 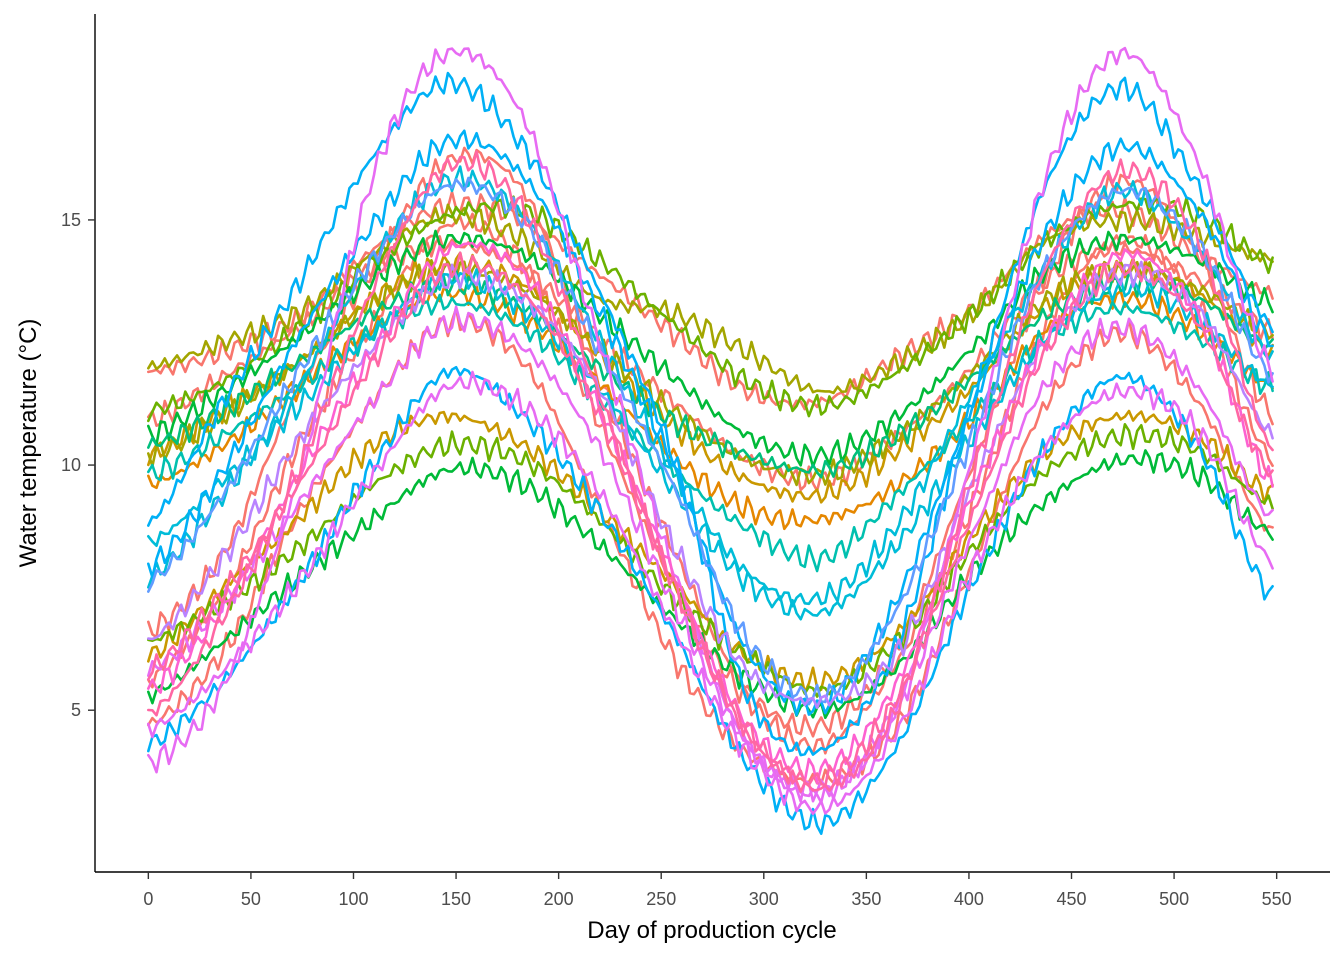 What do you see at coordinates (251, 899) in the screenshot?
I see `x-tick-label: 50` at bounding box center [251, 899].